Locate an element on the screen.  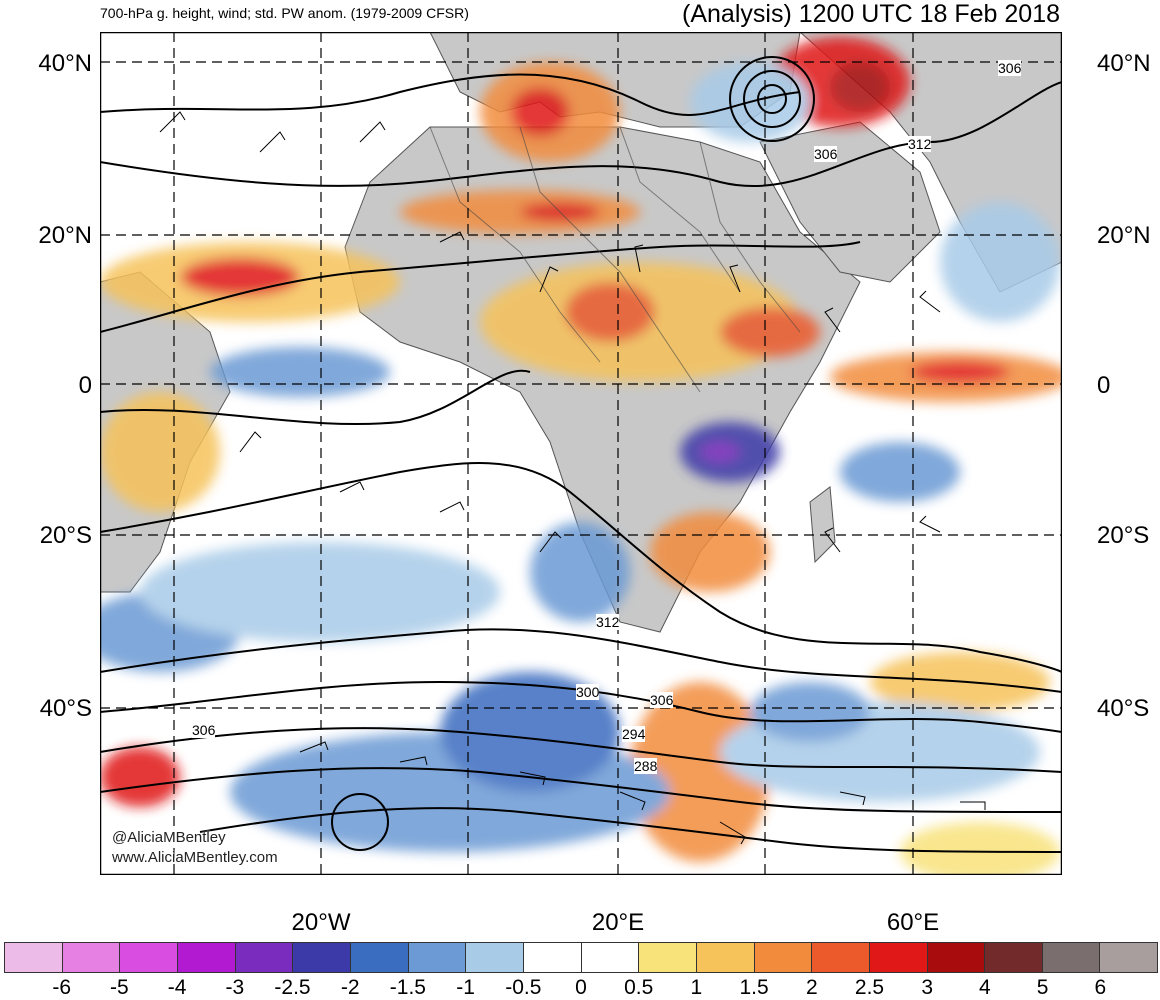
lon-label-60e: 60°E is located at coordinates (913, 922).